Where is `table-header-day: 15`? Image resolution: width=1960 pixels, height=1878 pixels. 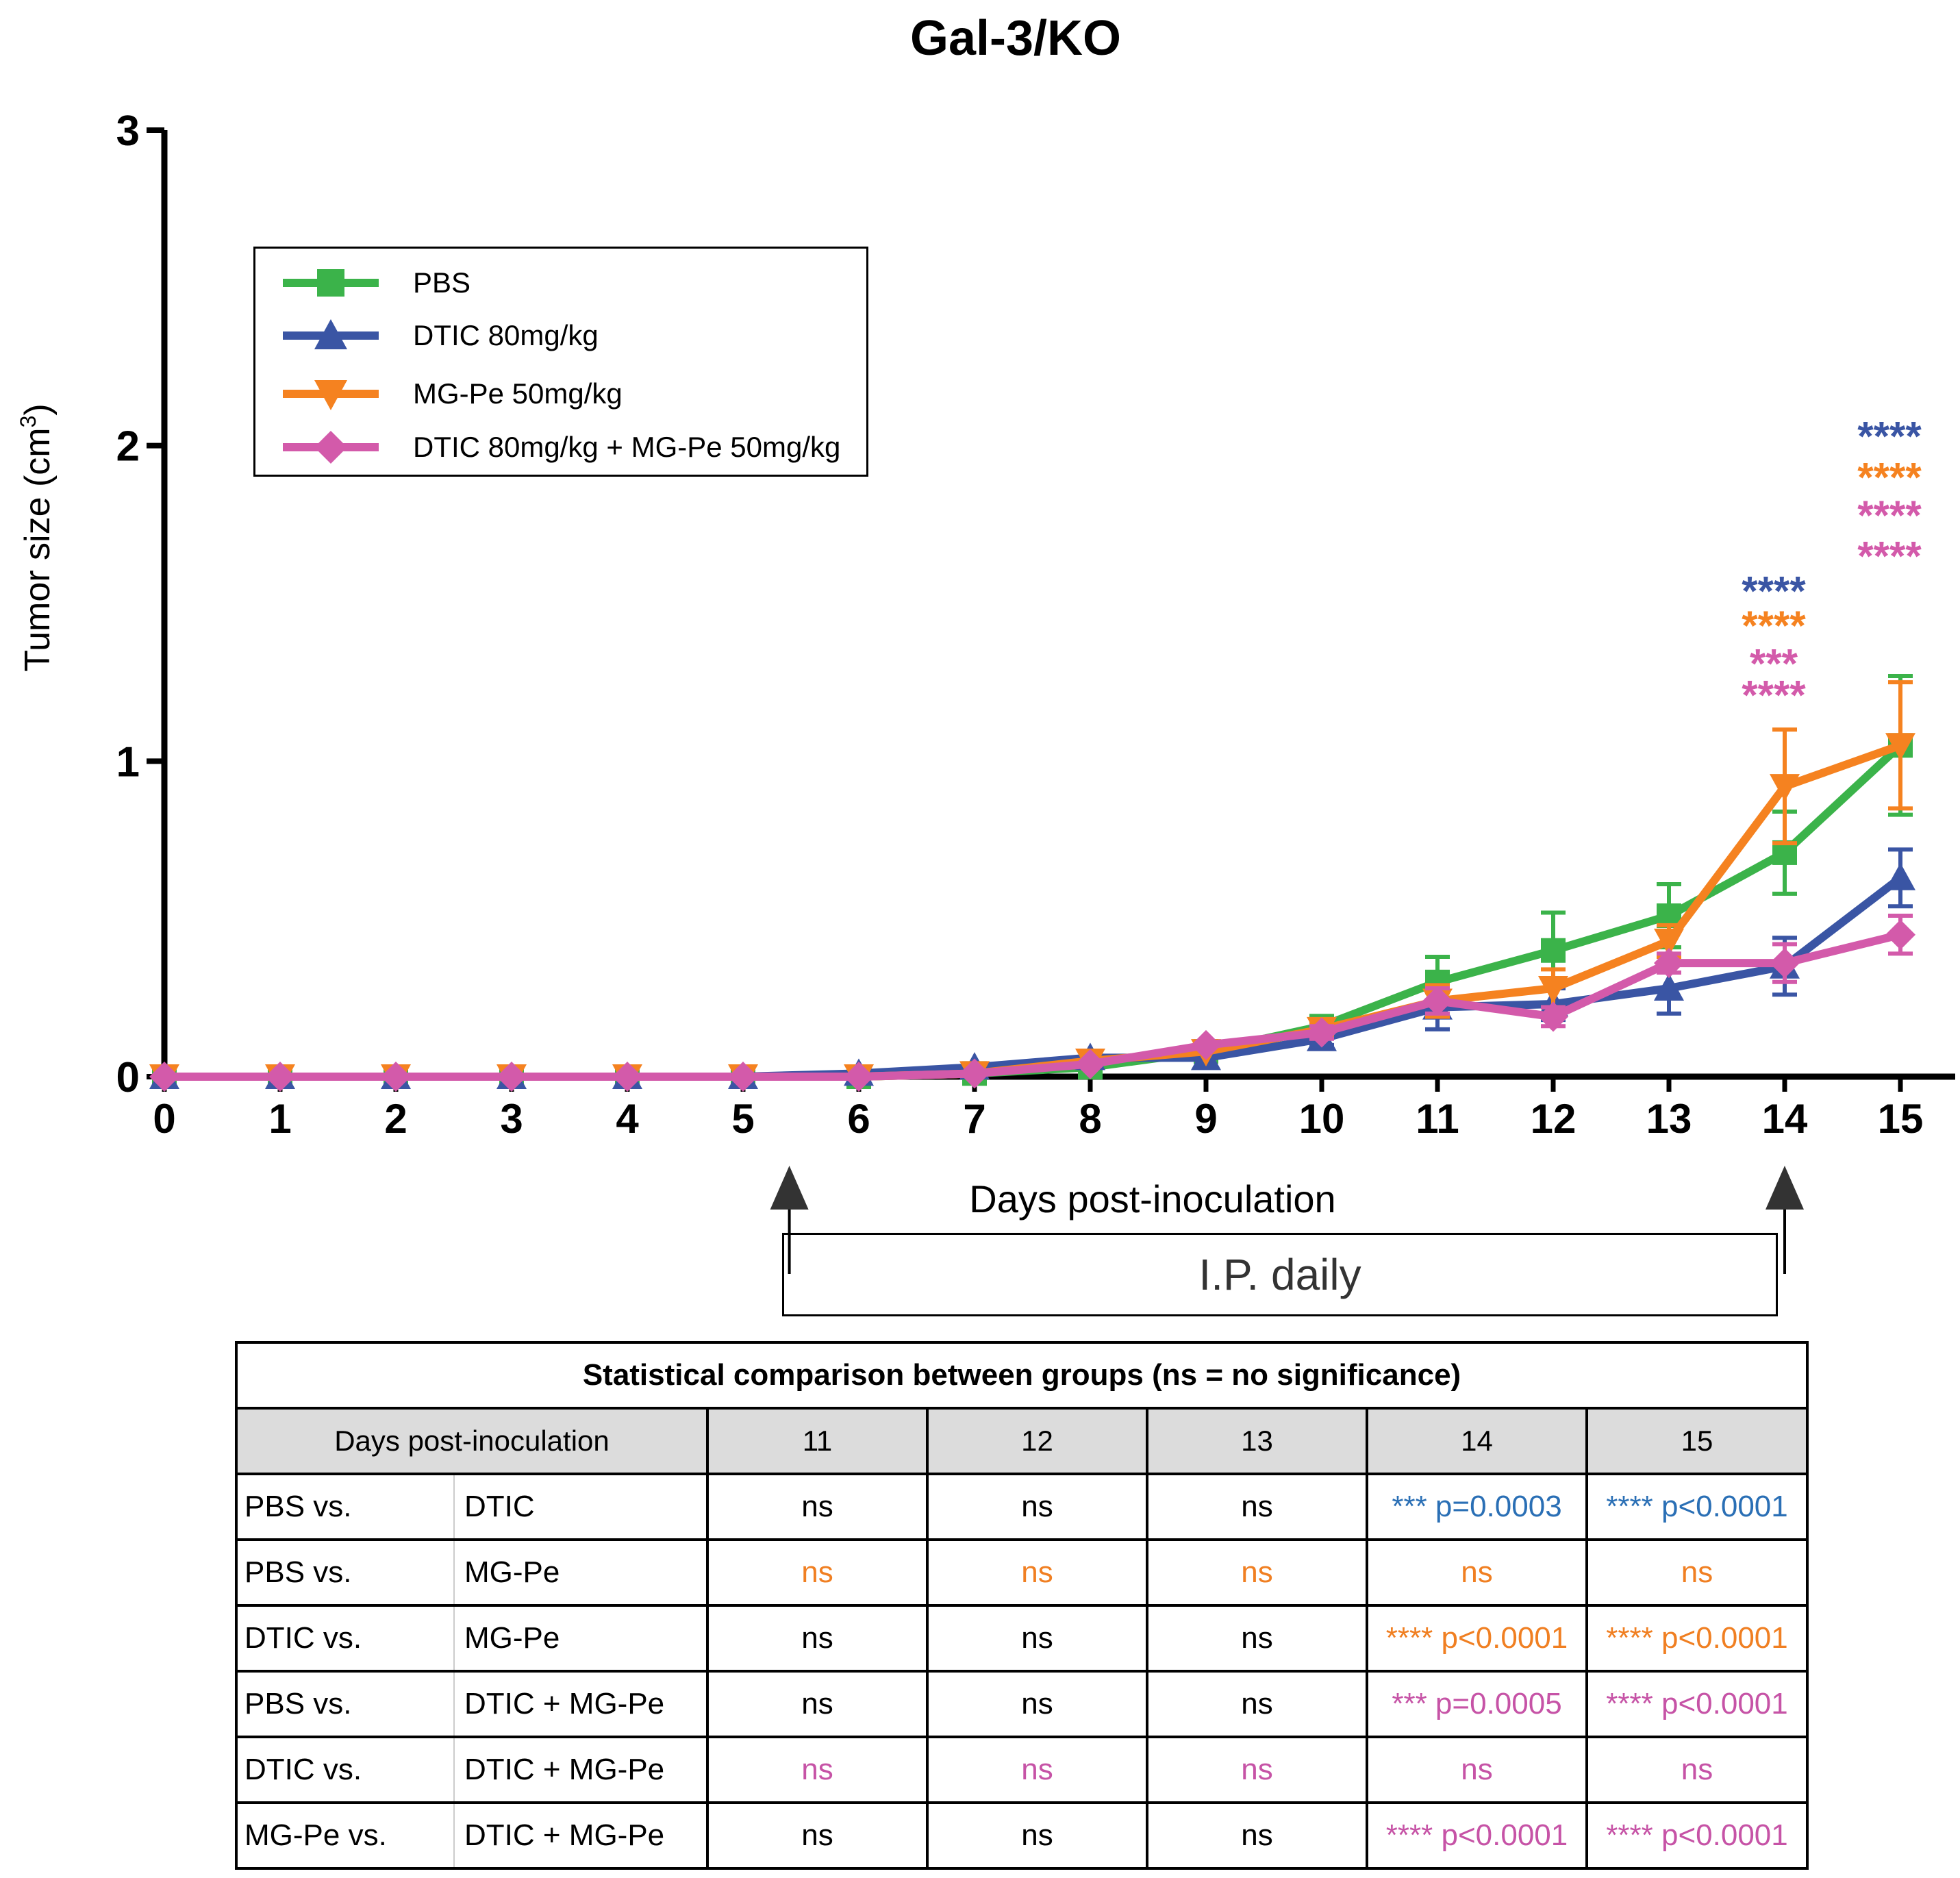
table-header-day: 15 is located at coordinates (1697, 1441).